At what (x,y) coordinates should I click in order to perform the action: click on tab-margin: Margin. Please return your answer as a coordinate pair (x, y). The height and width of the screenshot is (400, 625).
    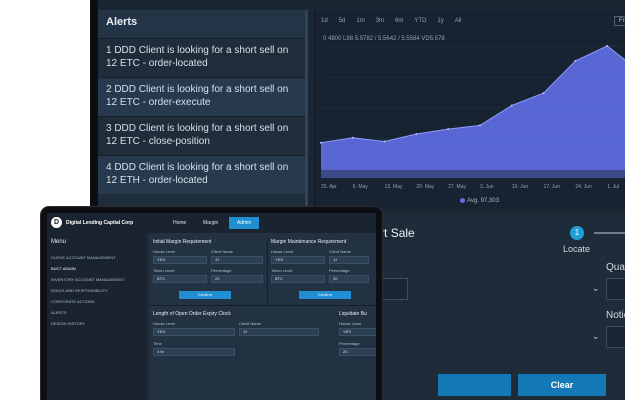
    Looking at the image, I should click on (211, 223).